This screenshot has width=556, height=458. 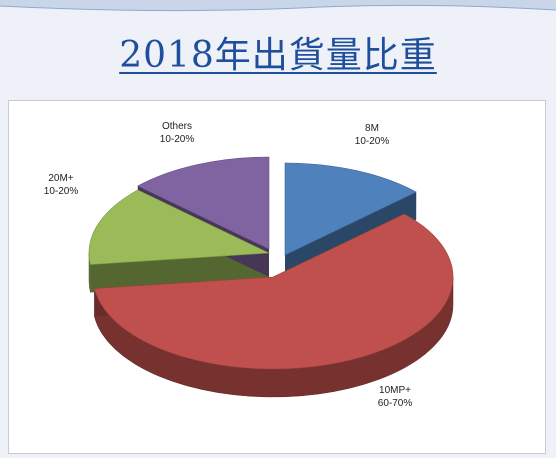 What do you see at coordinates (350, 209) in the screenshot?
I see `pie-slice-8m` at bounding box center [350, 209].